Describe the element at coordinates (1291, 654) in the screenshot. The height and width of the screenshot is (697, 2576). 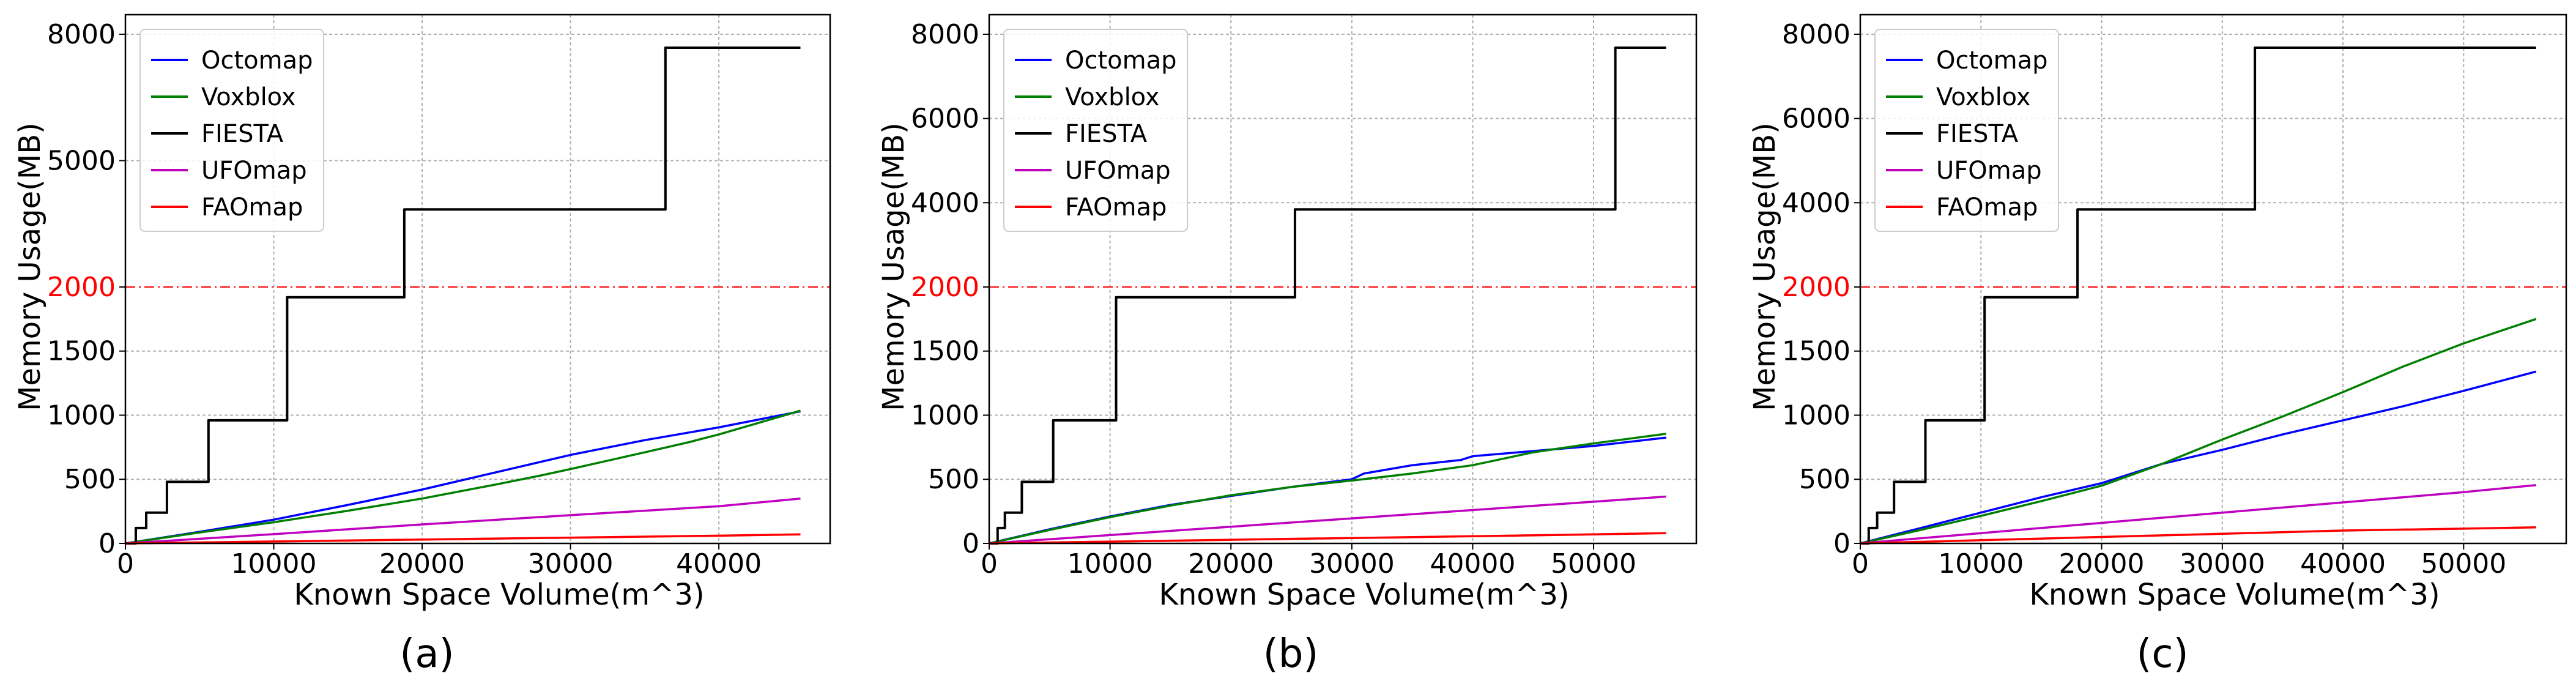
I see `panel-caption: (b)` at that location.